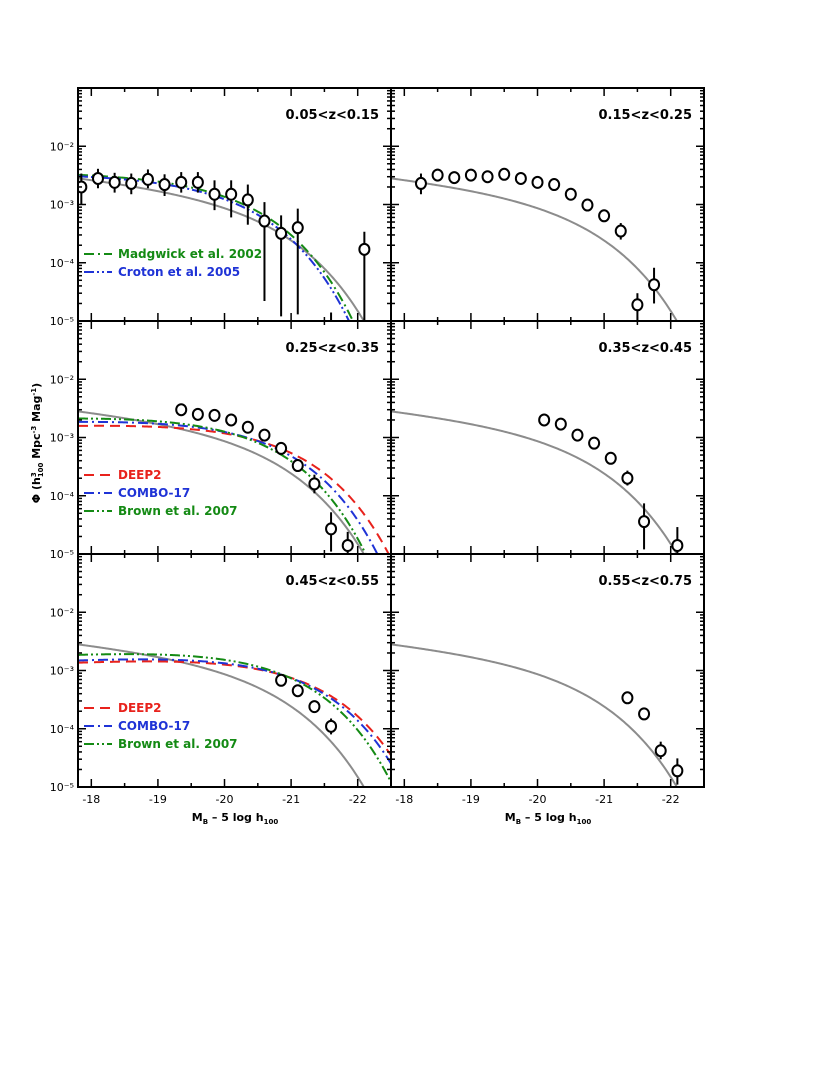  I want to click on legend-entry-madgwick: Madgwick et al. 2002, so click(173, 254).